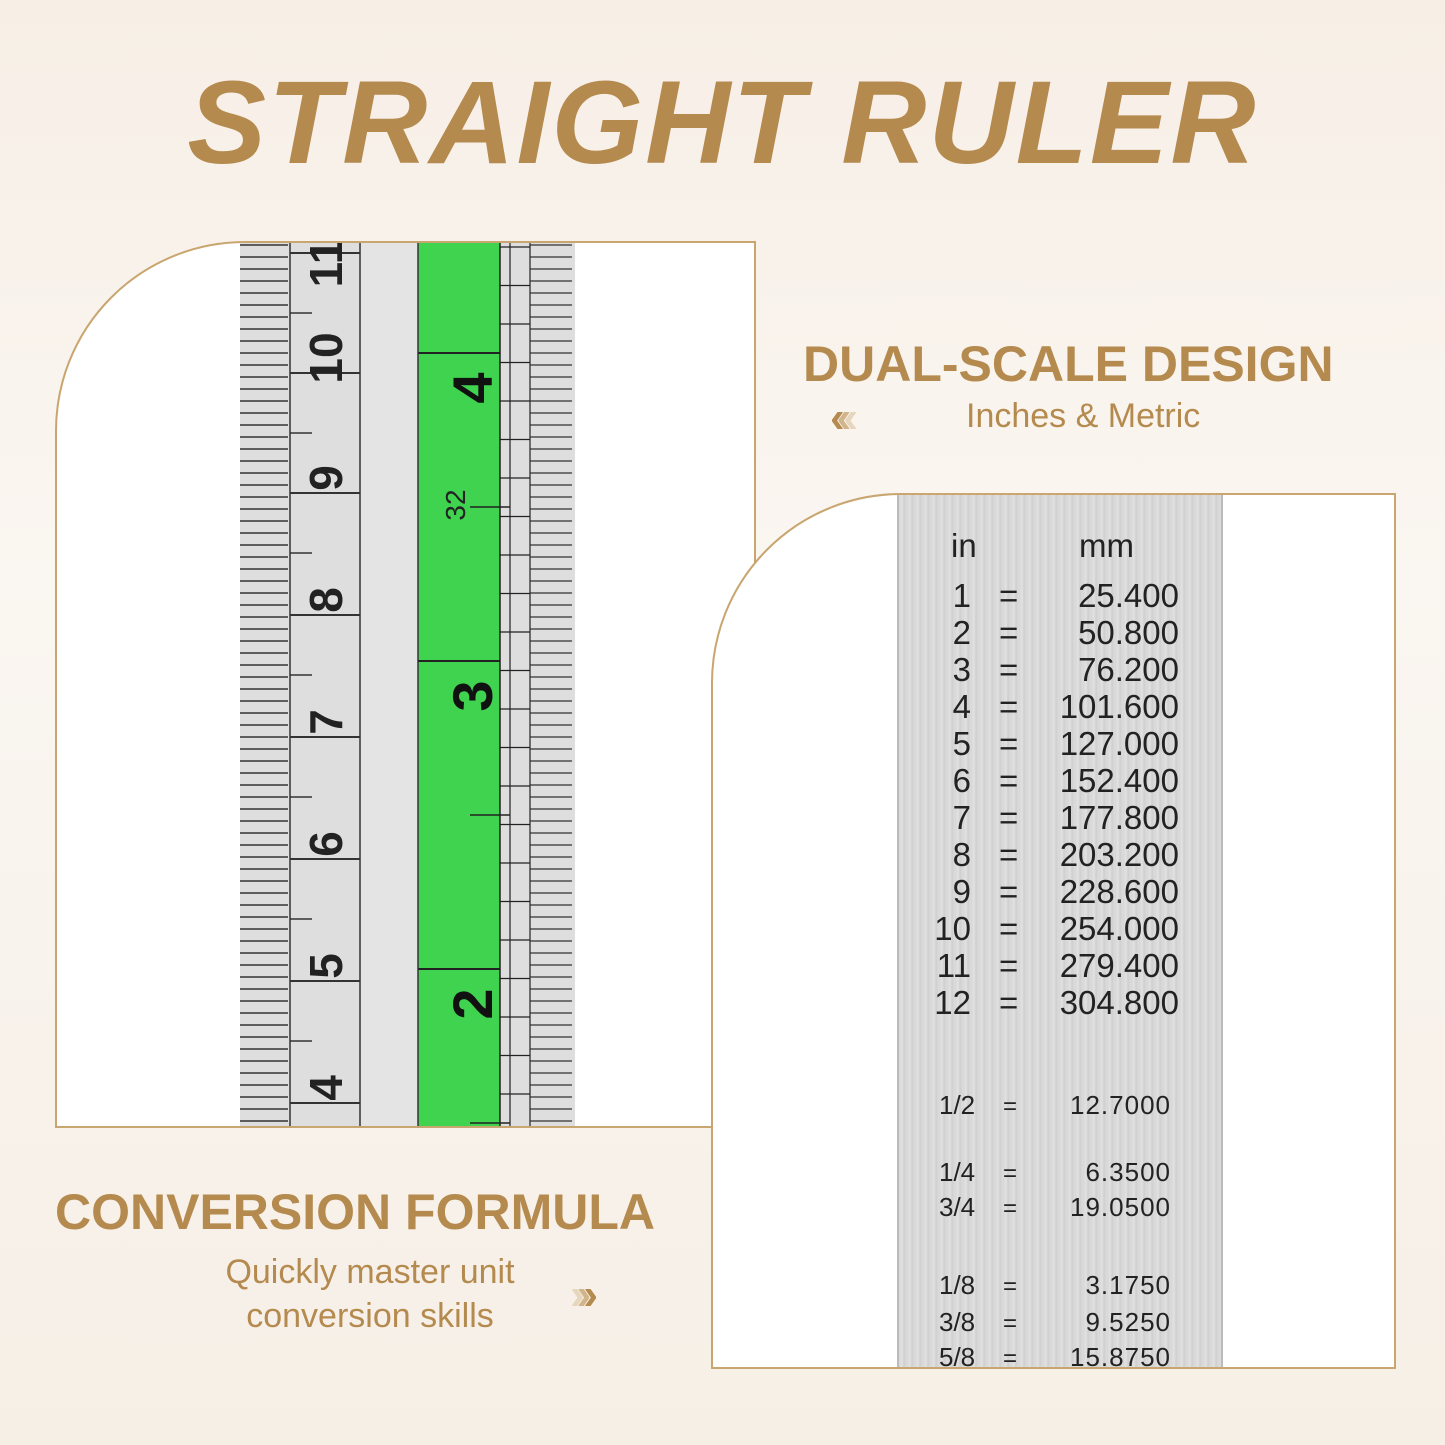 Image resolution: width=1445 pixels, height=1445 pixels. What do you see at coordinates (1106, 545) in the screenshot?
I see `header-mm: mm` at bounding box center [1106, 545].